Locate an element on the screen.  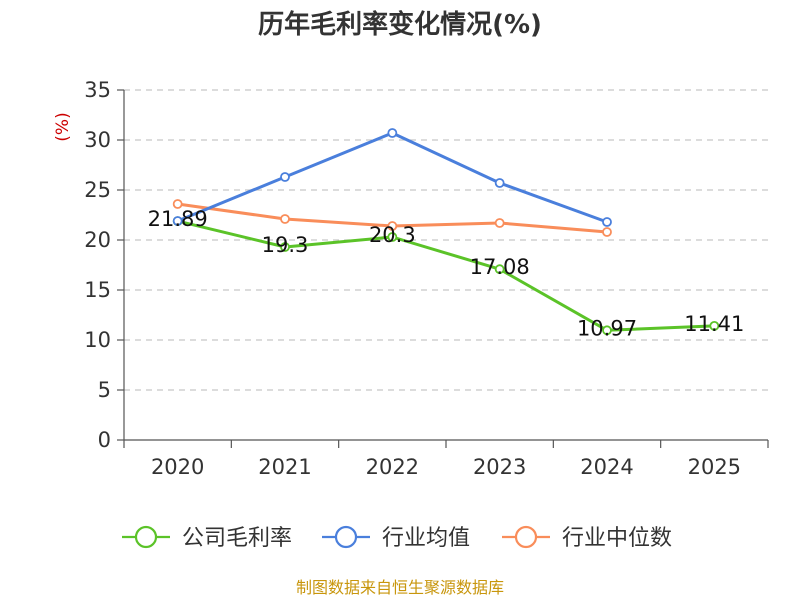
x-tick-label: 2024 is located at coordinates (606, 467).